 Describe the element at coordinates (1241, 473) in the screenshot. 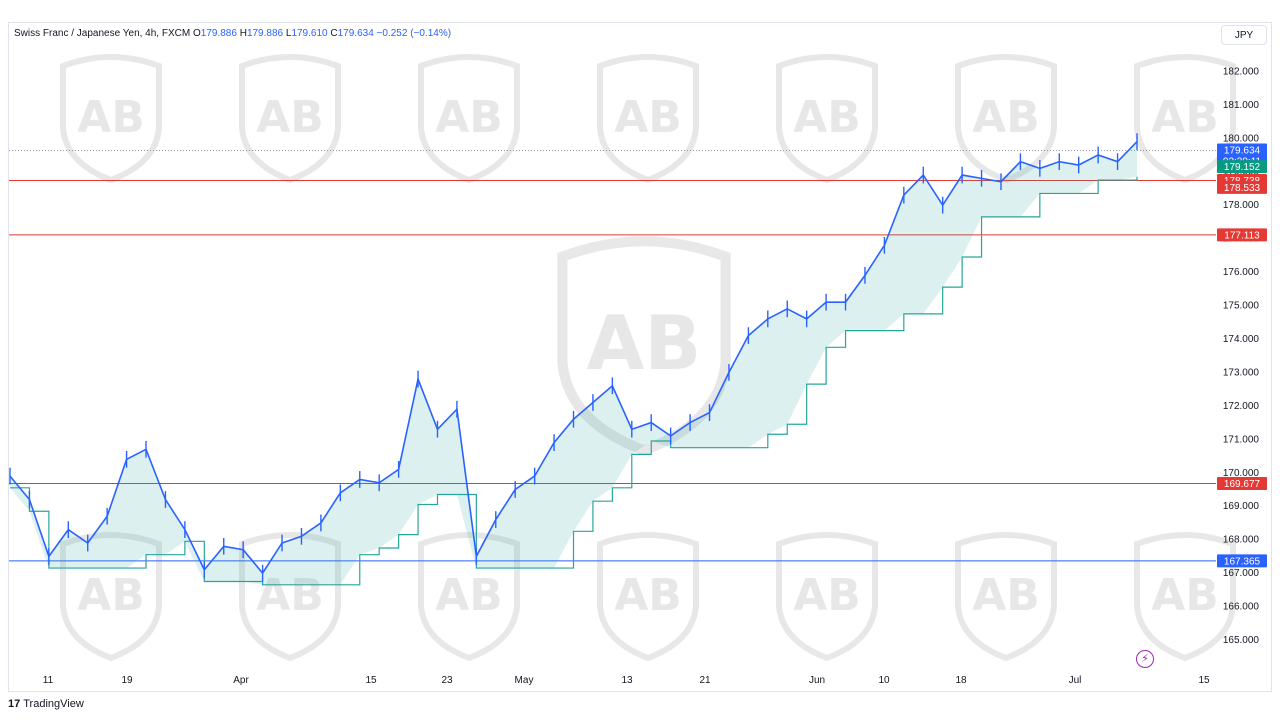

I see `y-tick-label: 170.000` at that location.